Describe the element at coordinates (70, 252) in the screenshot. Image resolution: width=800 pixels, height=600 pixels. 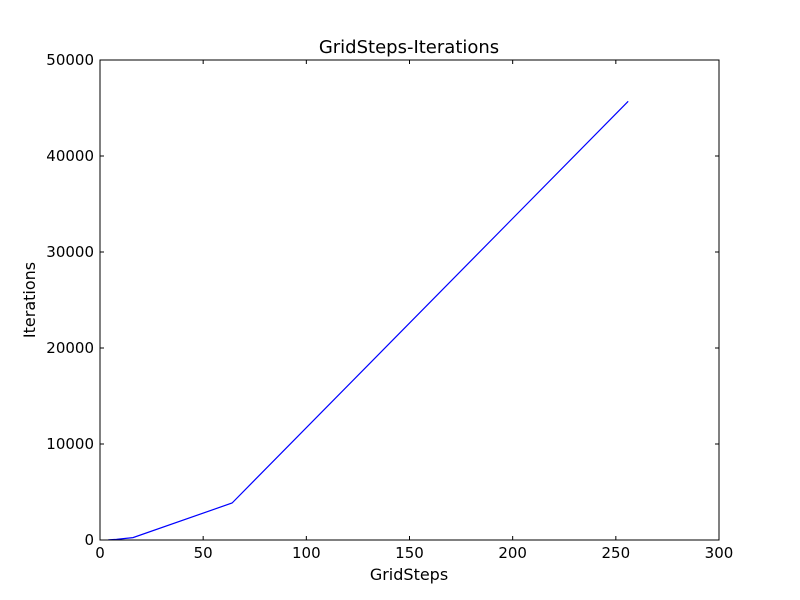
I see `y-tick-label: 30000` at that location.